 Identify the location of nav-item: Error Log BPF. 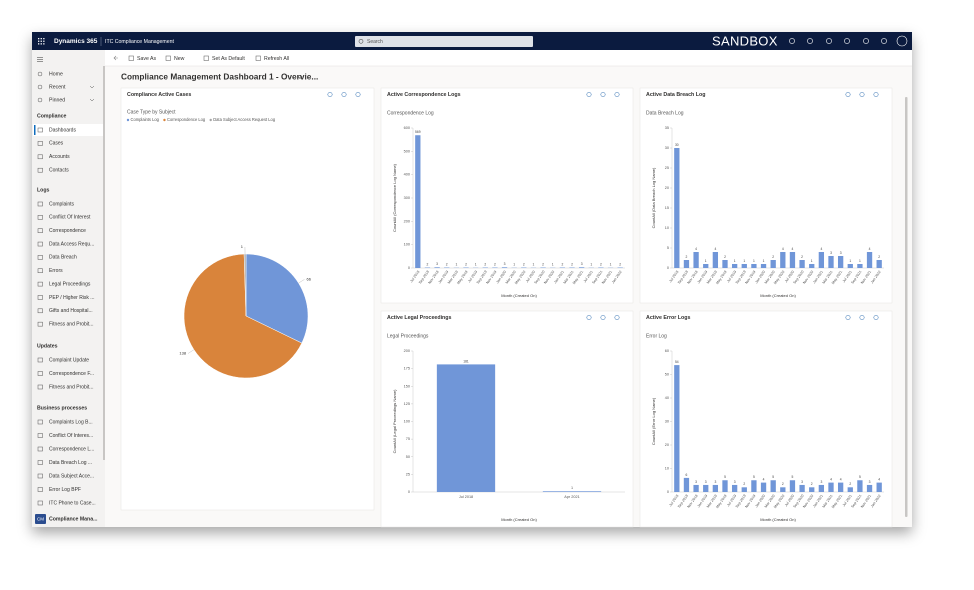
(65, 490).